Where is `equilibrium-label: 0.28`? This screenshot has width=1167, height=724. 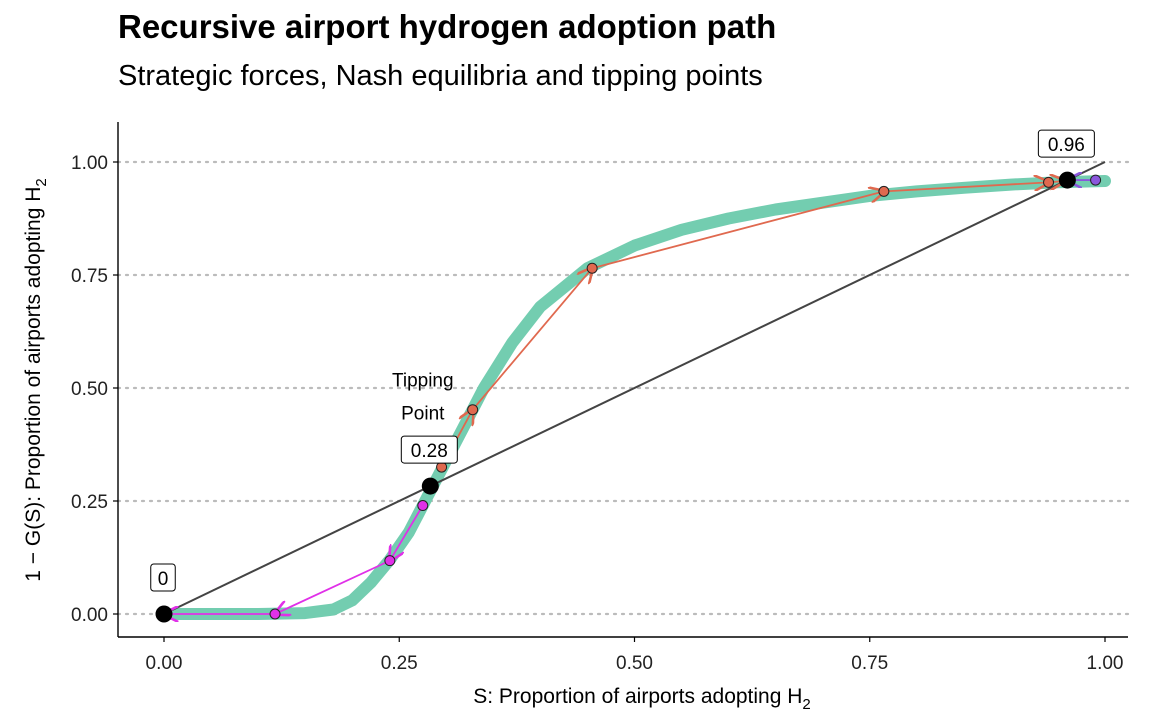
equilibrium-label: 0.28 is located at coordinates (429, 451).